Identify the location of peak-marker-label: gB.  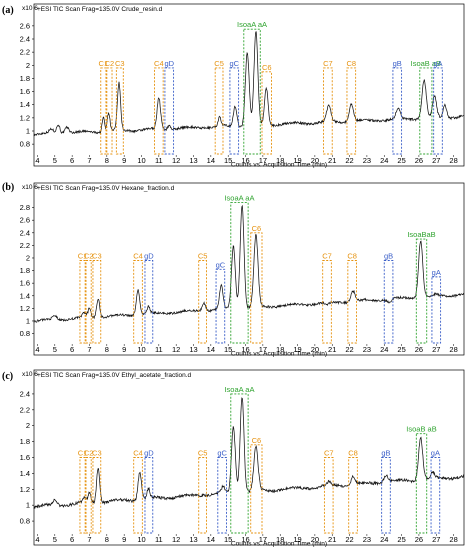
(388, 255).